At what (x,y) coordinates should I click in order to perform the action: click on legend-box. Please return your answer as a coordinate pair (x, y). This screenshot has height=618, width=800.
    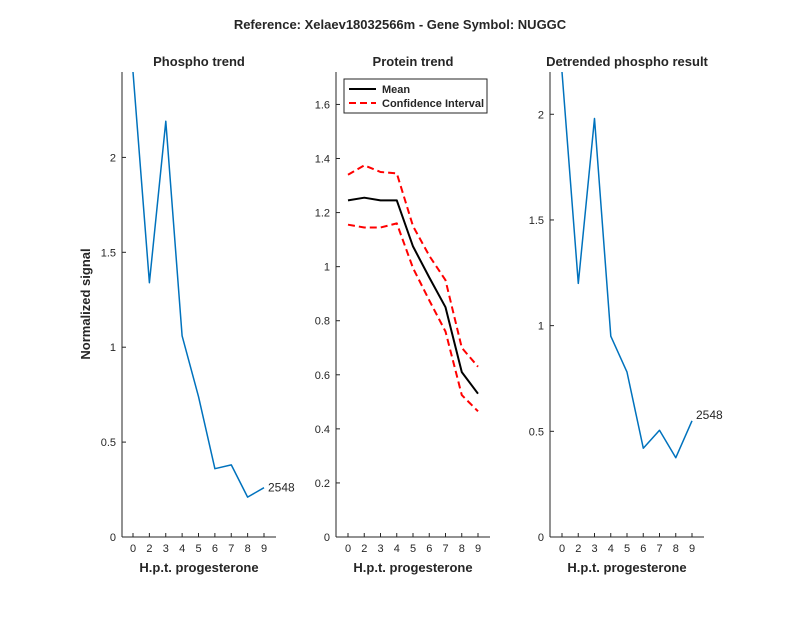
    Looking at the image, I should click on (415, 96).